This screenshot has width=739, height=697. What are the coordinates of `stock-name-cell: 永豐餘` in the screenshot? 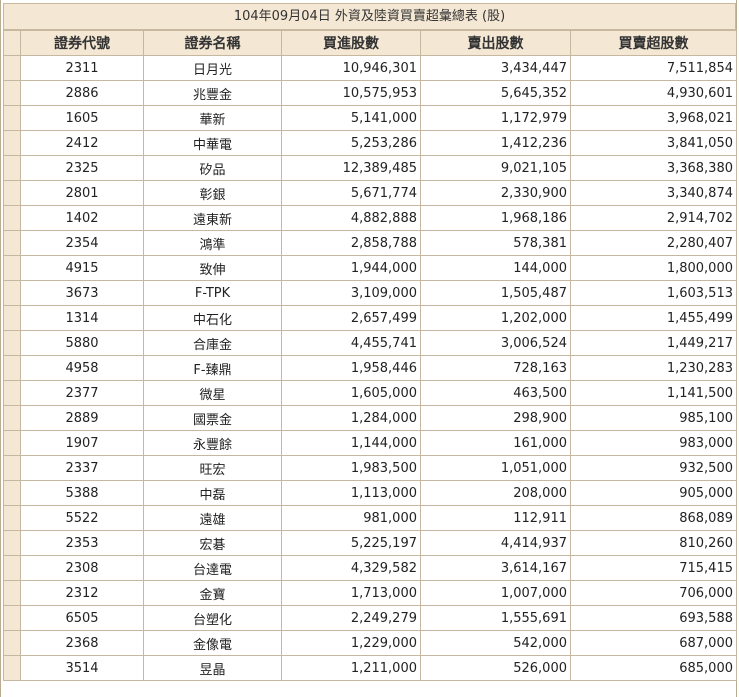 It's located at (212, 443).